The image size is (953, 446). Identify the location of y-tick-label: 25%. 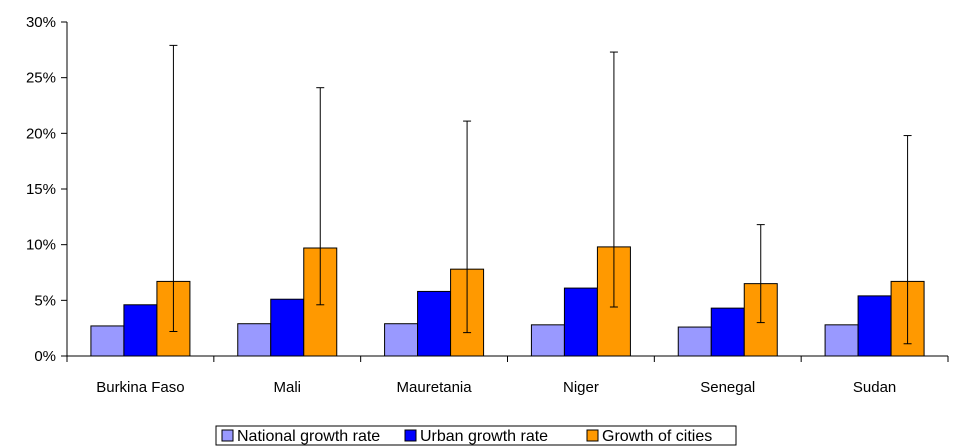
(41, 78).